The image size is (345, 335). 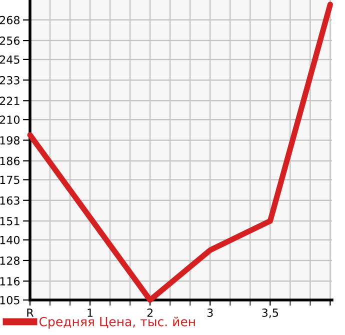 I want to click on y-tick-label: 256, so click(x=10, y=40).